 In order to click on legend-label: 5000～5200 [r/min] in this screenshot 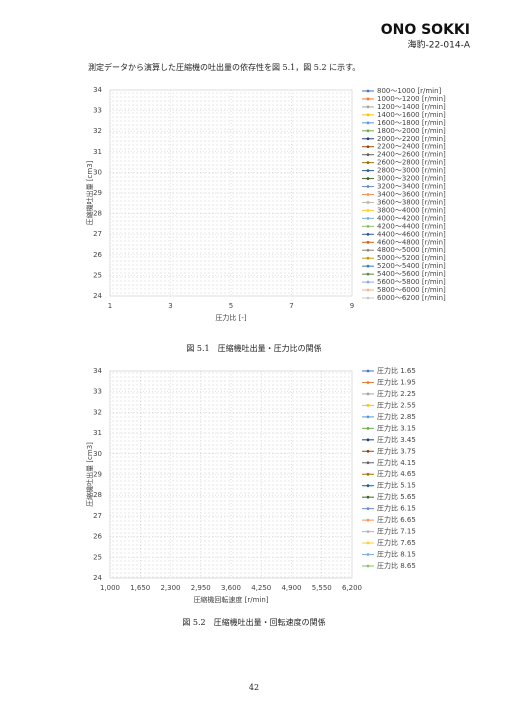, I will do `click(411, 258)`.